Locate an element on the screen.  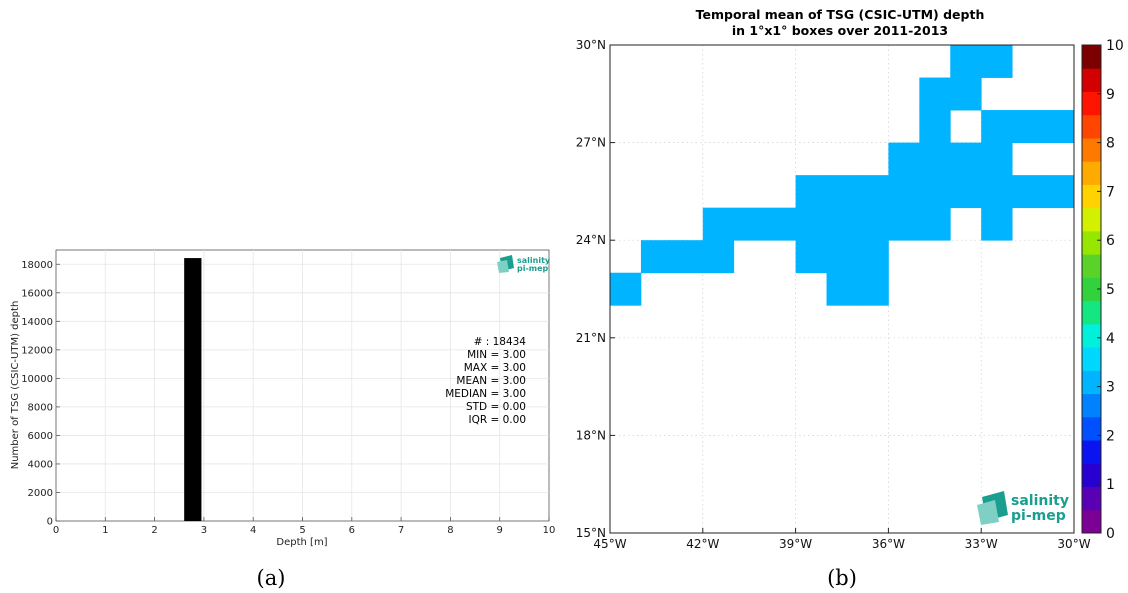
panel-a-caption: (a) is located at coordinates (271, 578).